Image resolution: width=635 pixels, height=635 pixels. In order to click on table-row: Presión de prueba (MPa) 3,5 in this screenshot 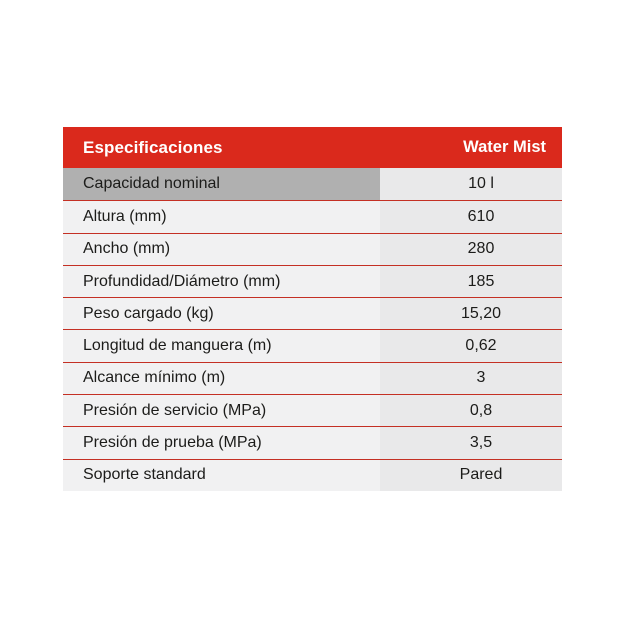, I will do `click(312, 442)`.